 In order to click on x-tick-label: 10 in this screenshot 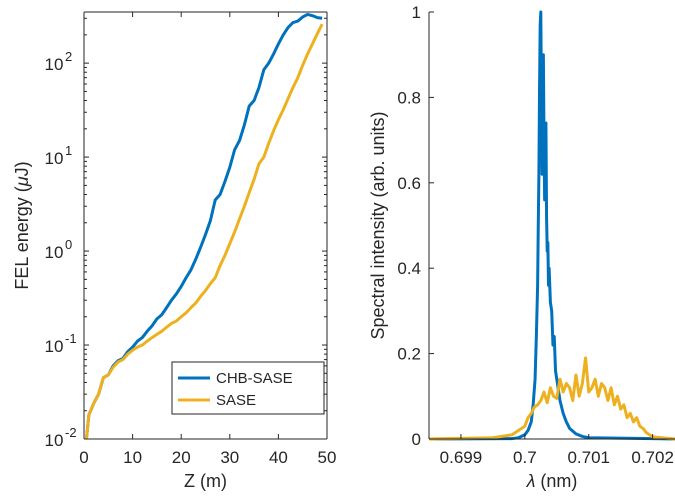, I will do `click(132, 457)`.